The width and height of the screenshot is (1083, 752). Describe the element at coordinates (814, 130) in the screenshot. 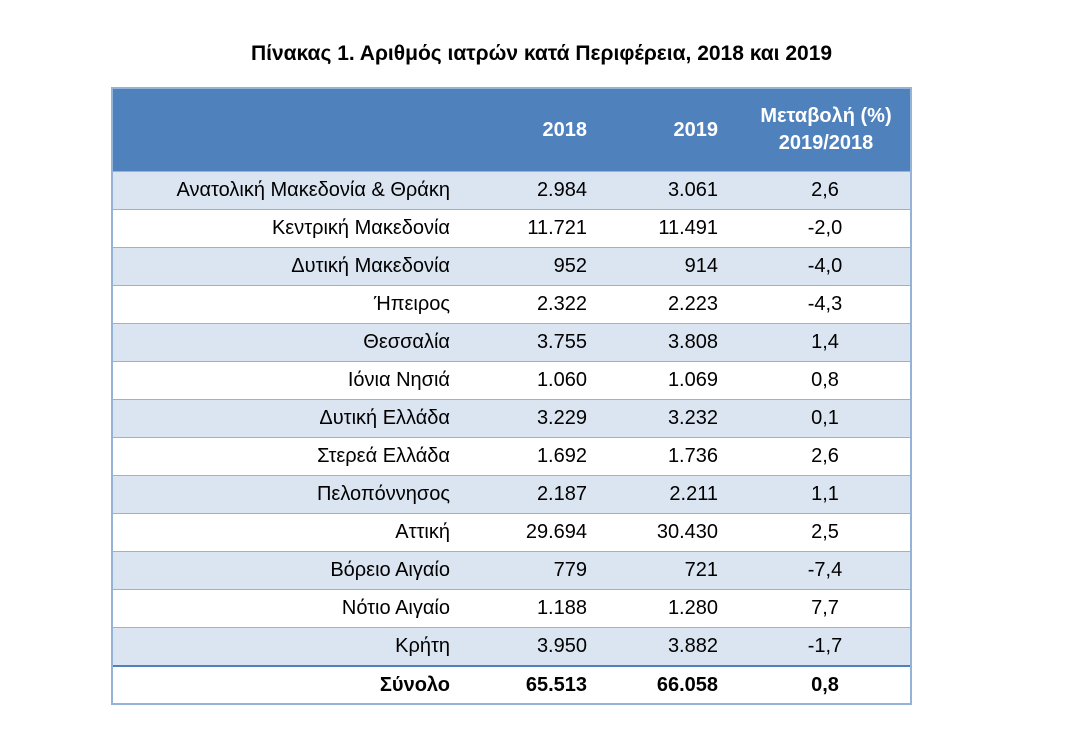

I see `header-change: Μεταβολή (%) 2019/2018` at that location.